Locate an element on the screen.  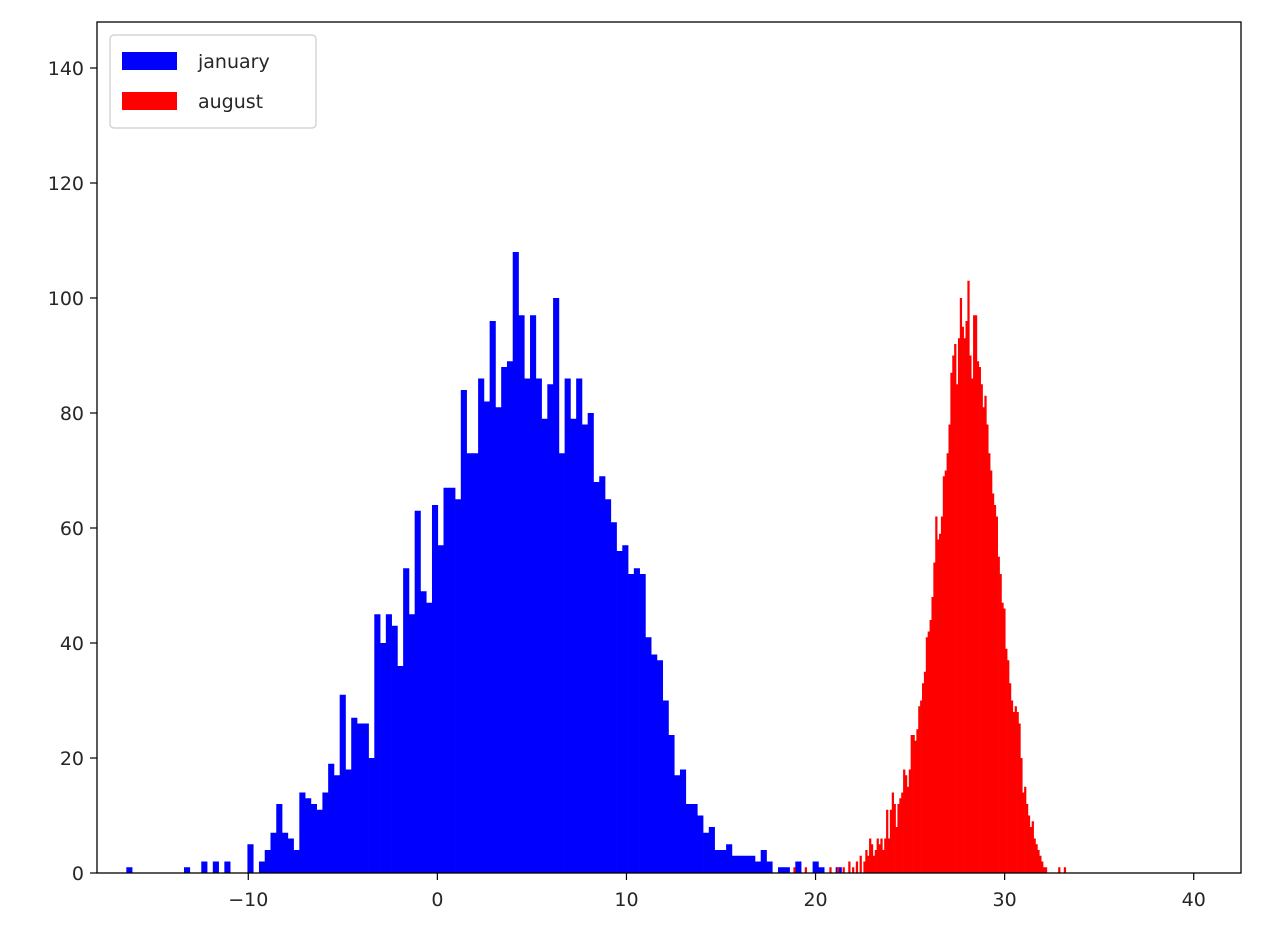
y-tick-label: 100 is located at coordinates (66, 299).